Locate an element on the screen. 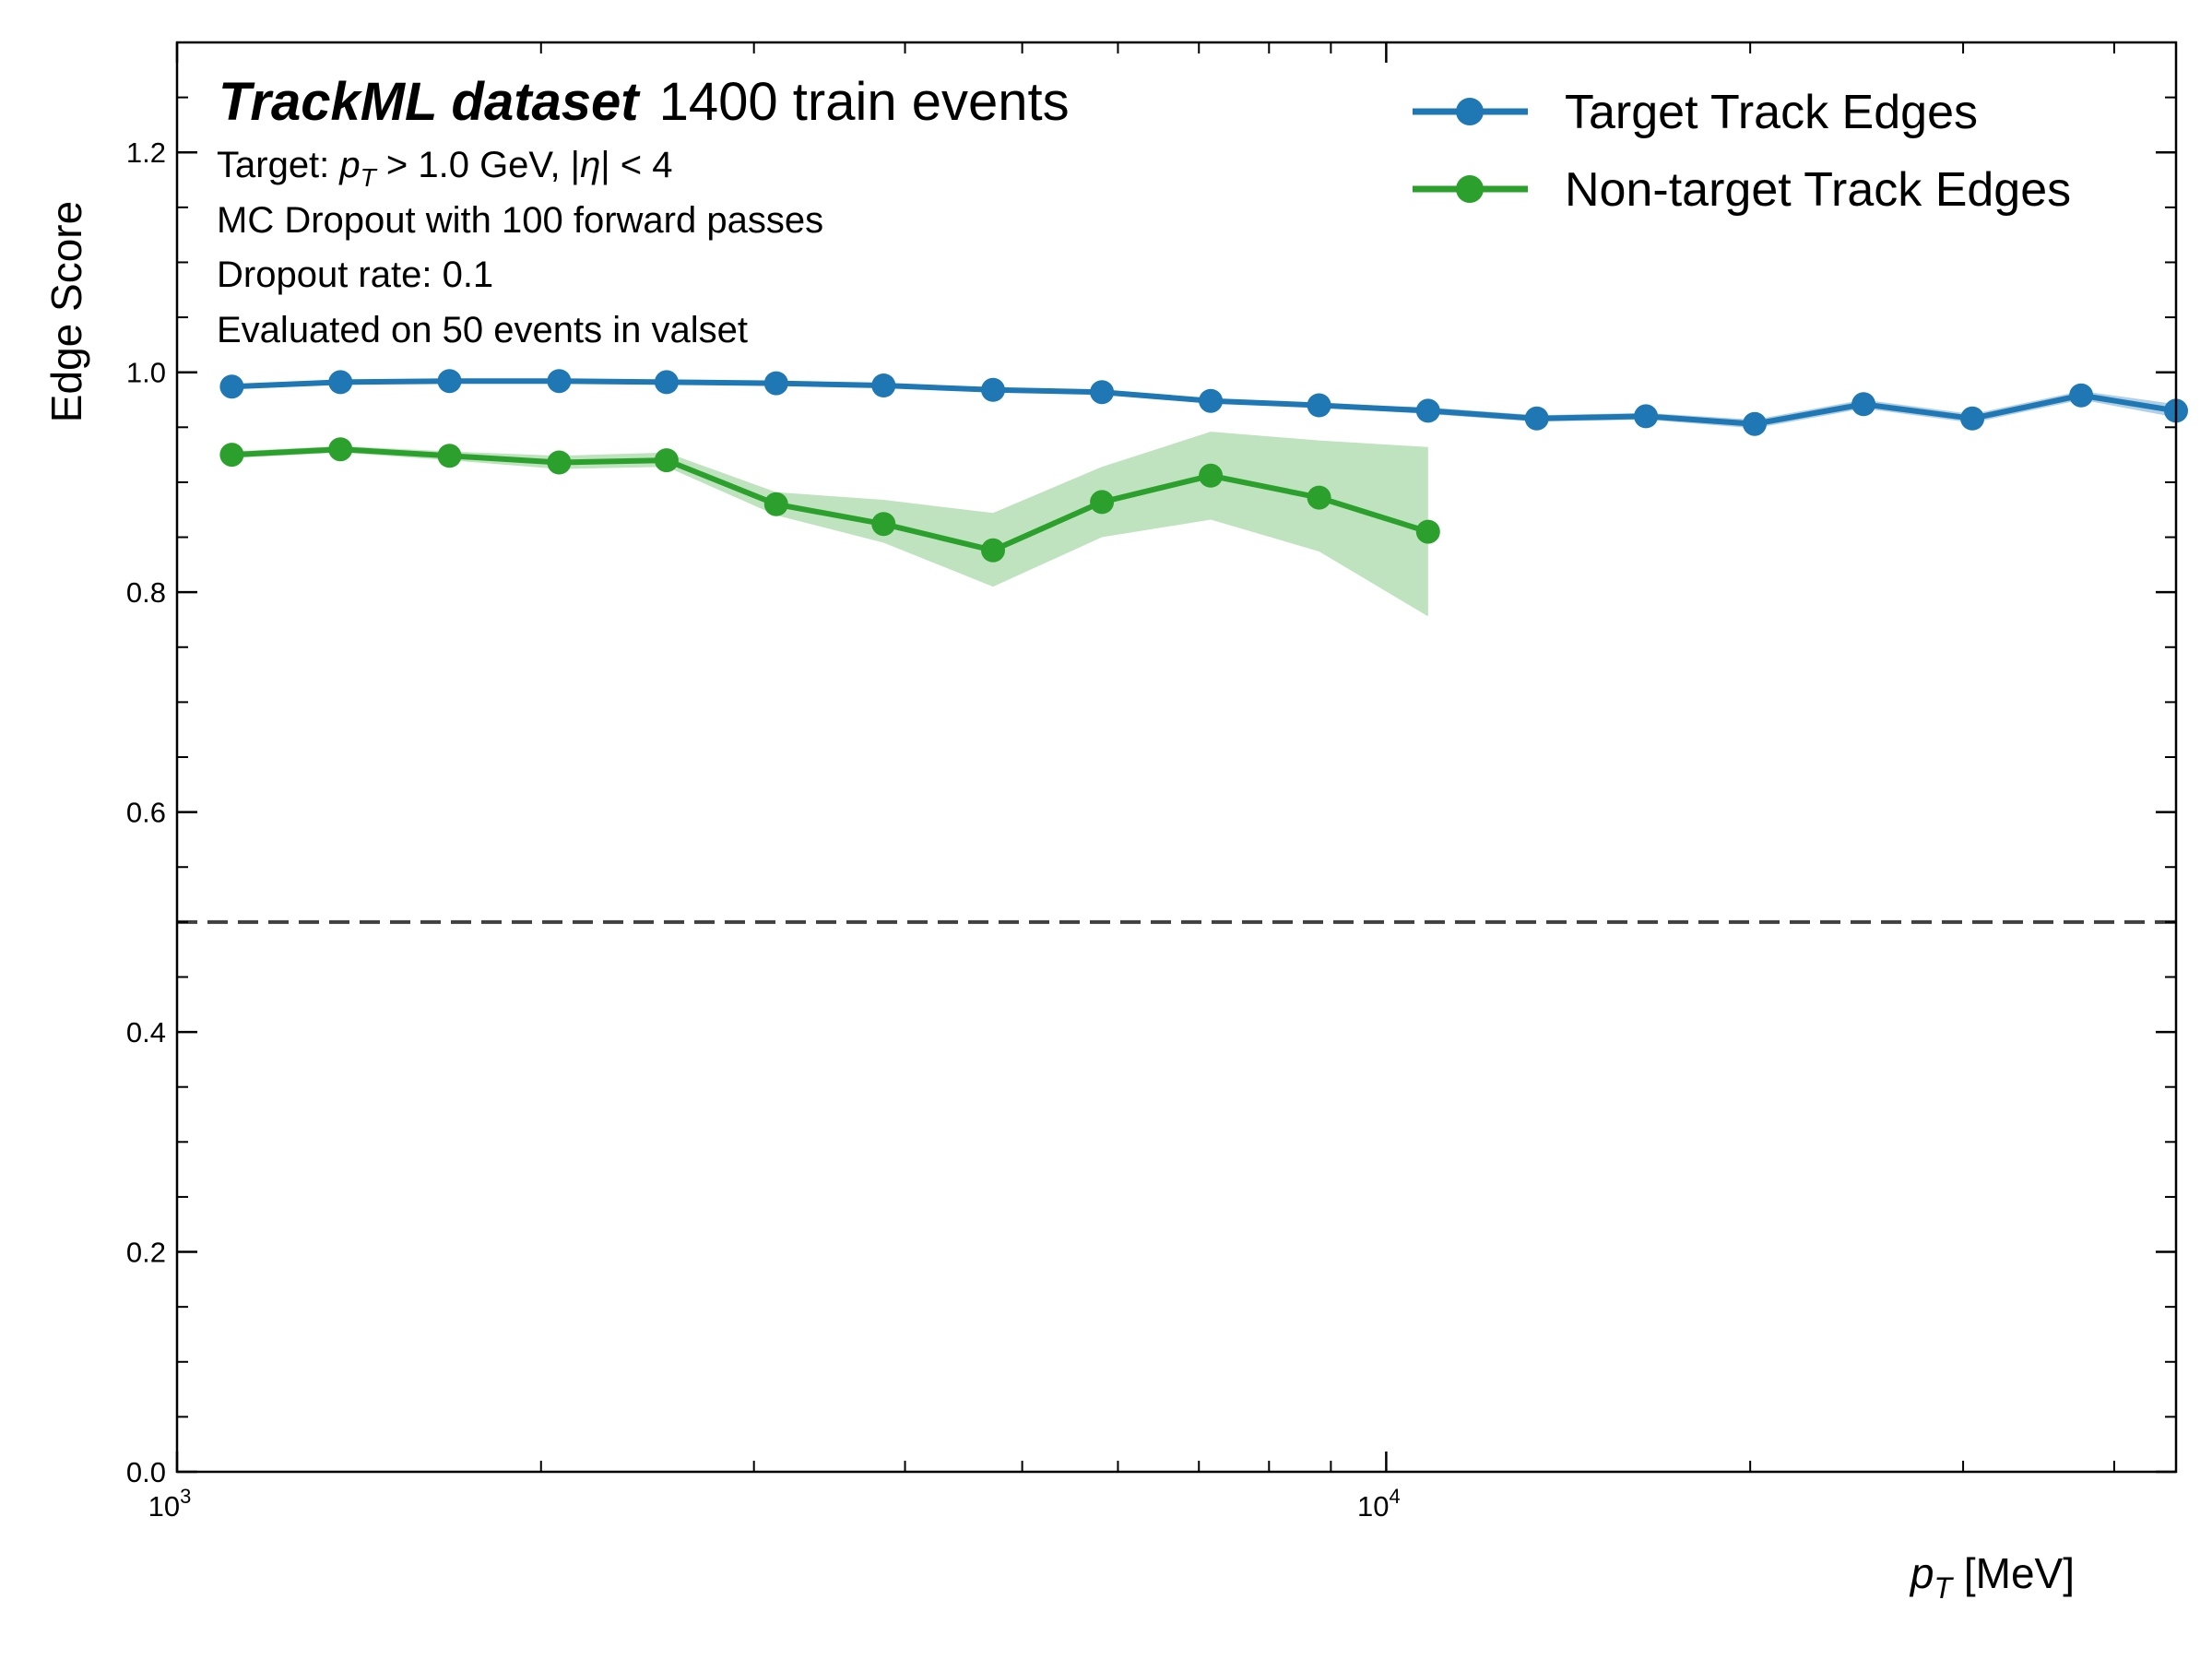  x-axis-label-unit: [MeV] is located at coordinates (2014, 1573).